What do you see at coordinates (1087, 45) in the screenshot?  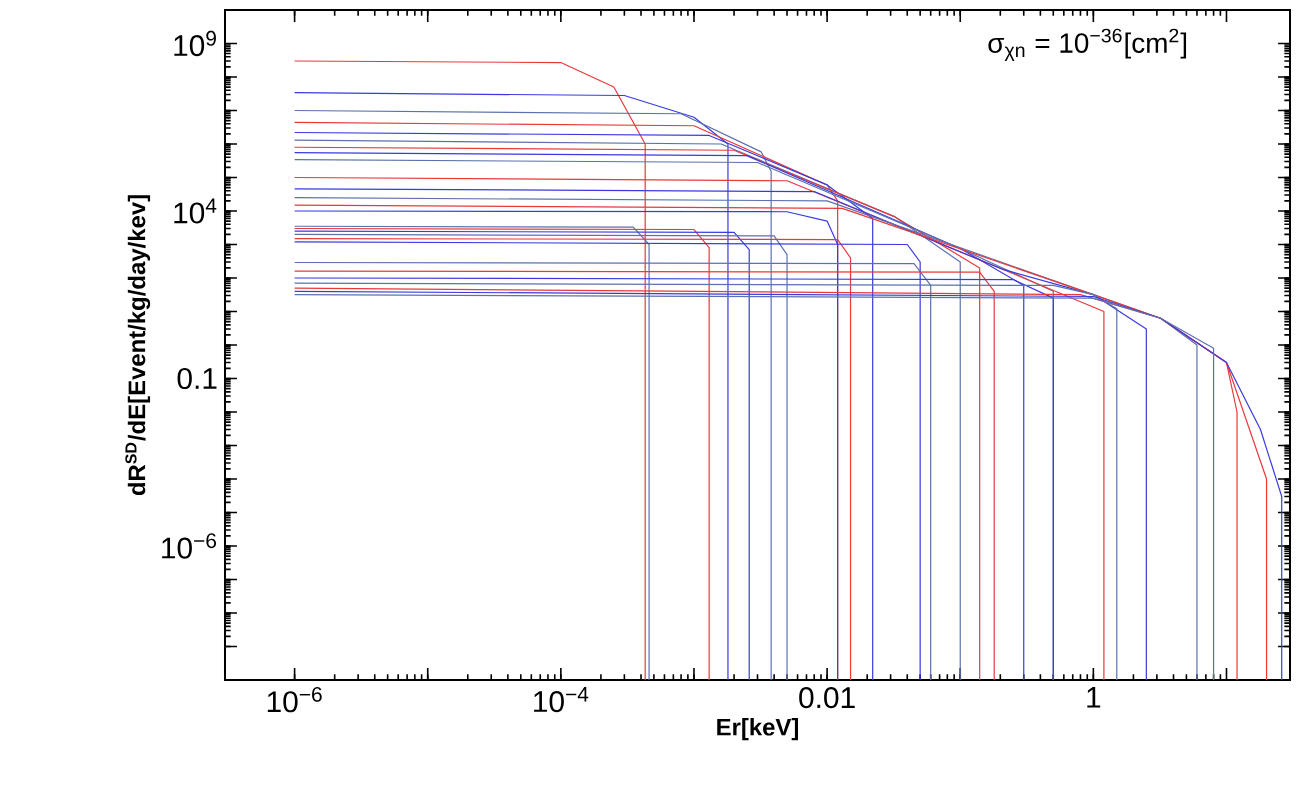 I see `annotation: σ$_{χn}$ = 10$^{−36}$[cm$^{2}$]` at bounding box center [1087, 45].